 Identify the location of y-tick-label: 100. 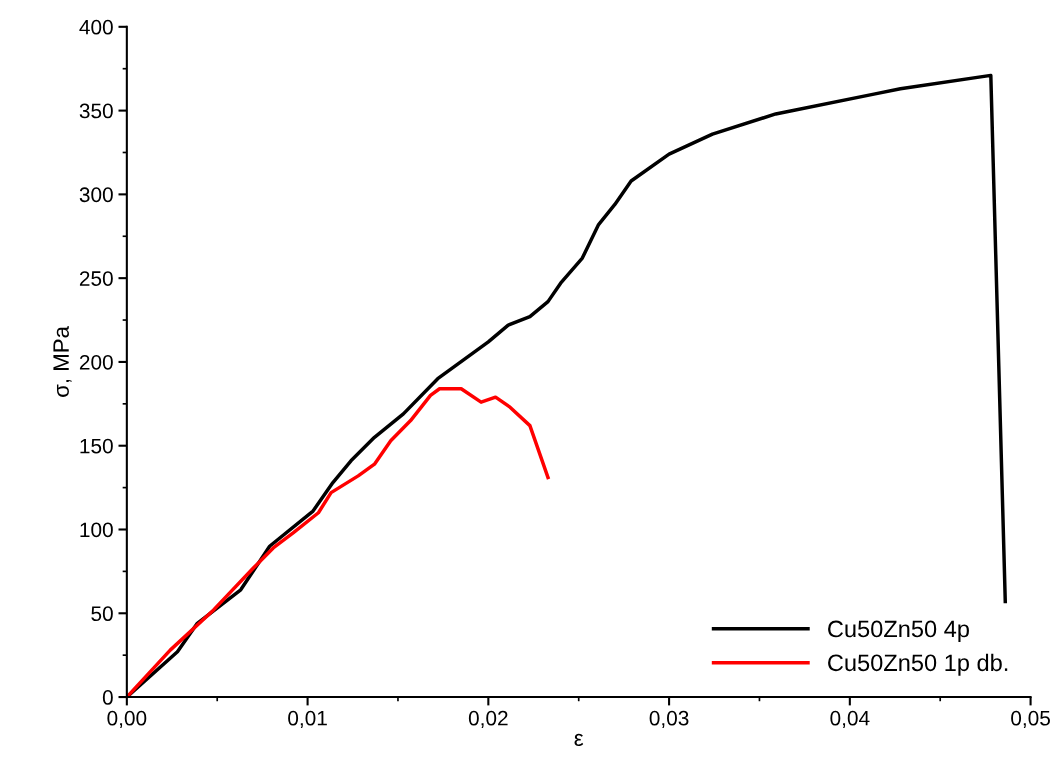
(96, 530).